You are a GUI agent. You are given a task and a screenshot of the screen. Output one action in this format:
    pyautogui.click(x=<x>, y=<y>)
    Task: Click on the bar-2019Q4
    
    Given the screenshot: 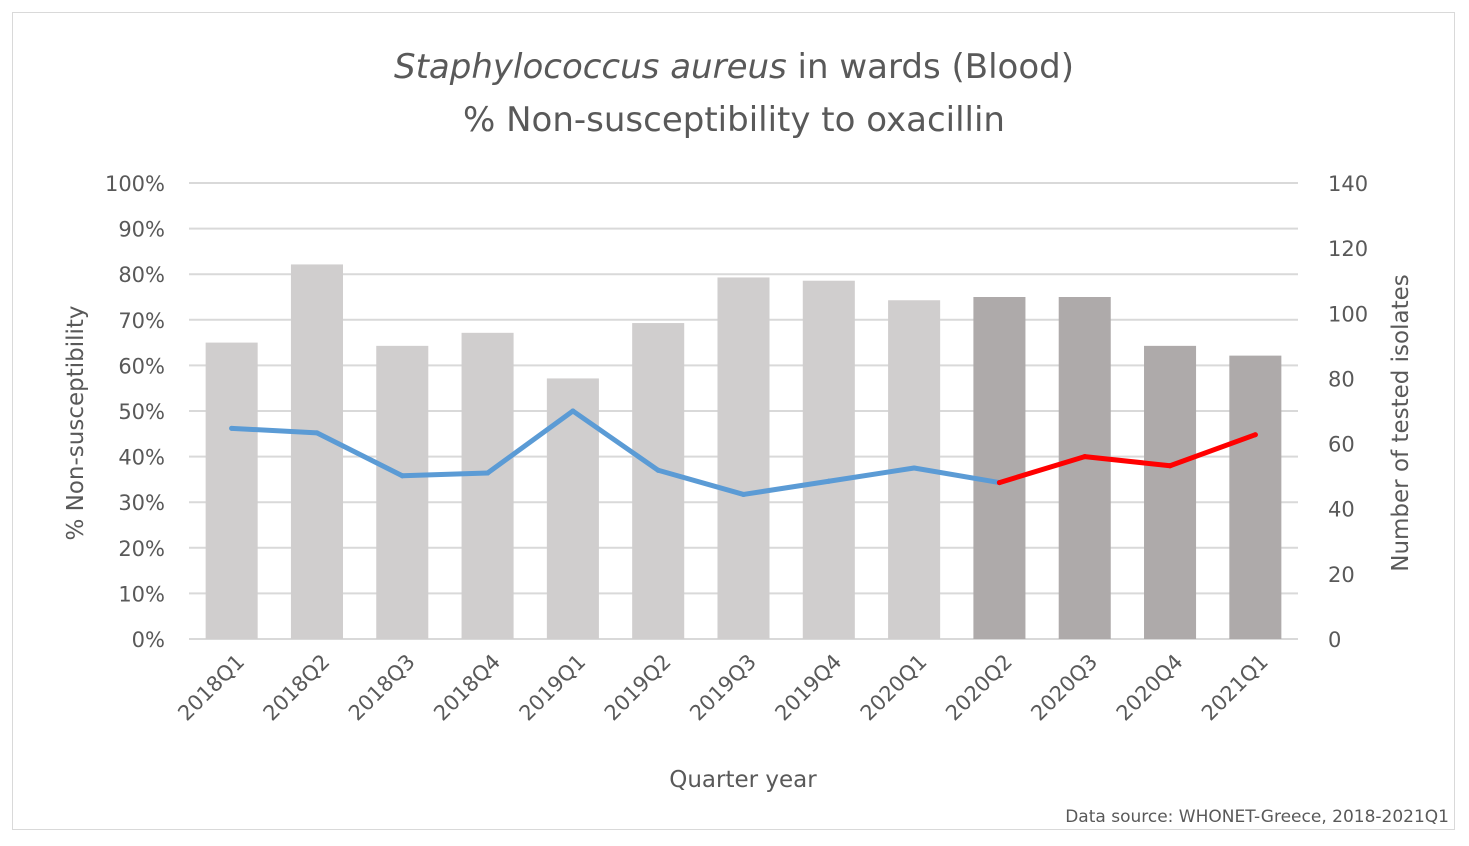 What is the action you would take?
    pyautogui.click(x=828, y=459)
    